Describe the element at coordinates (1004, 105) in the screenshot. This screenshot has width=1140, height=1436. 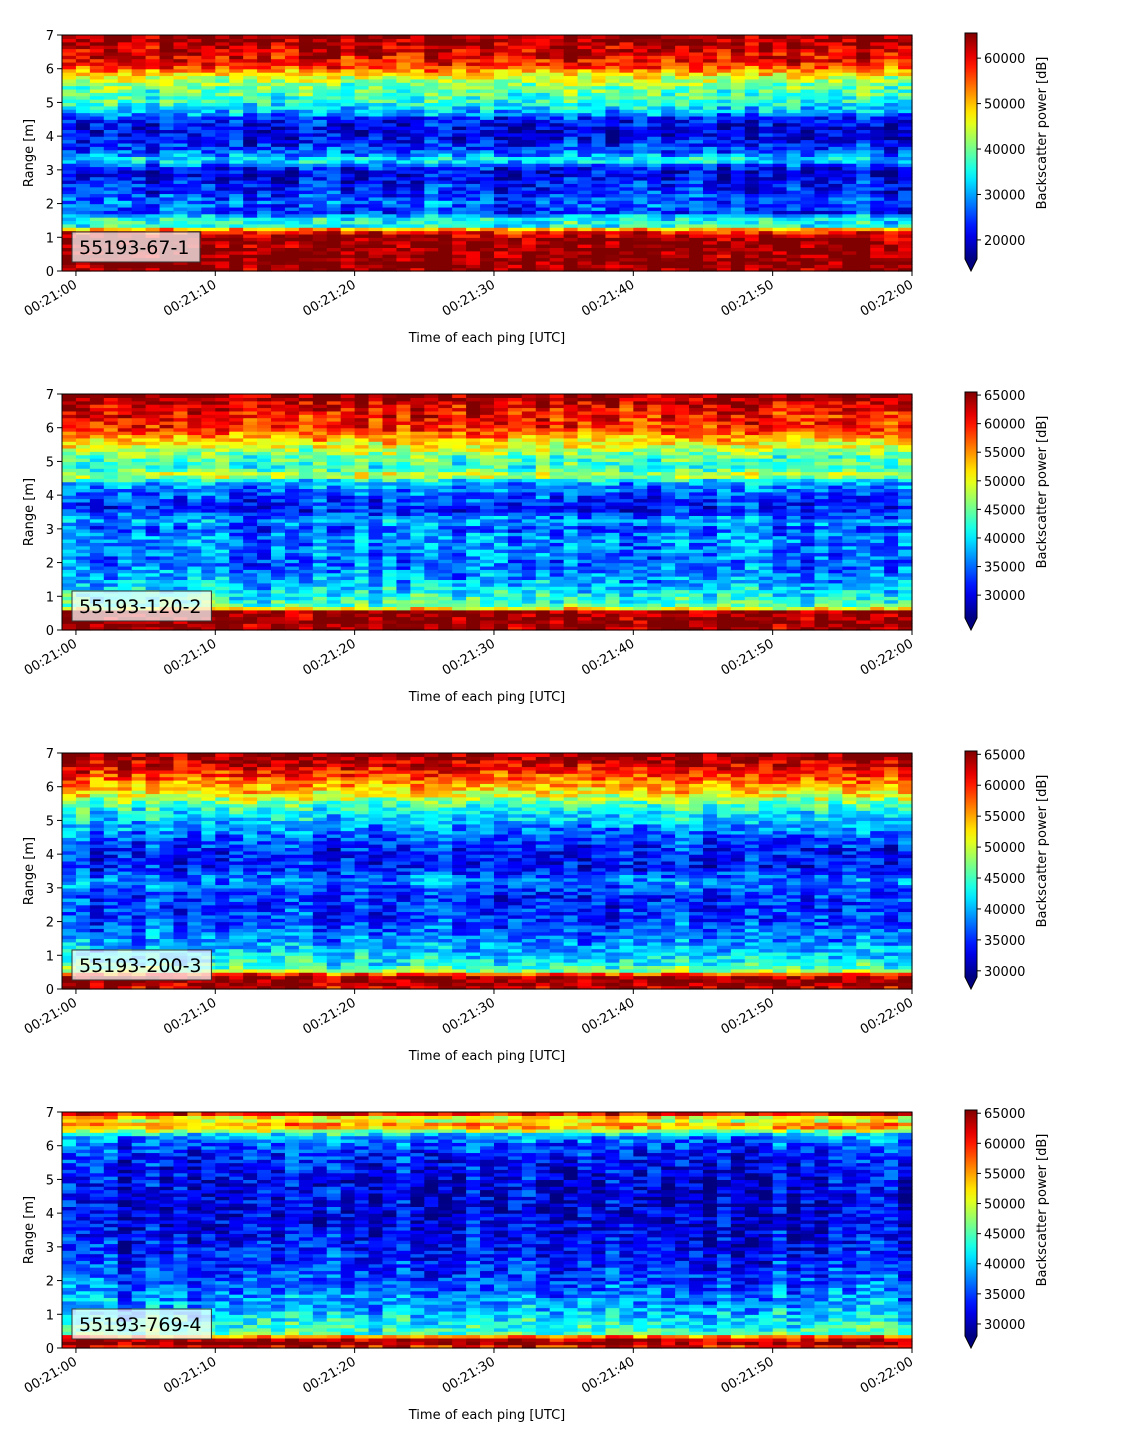
I see `colorbar-tick-label: 50000` at that location.